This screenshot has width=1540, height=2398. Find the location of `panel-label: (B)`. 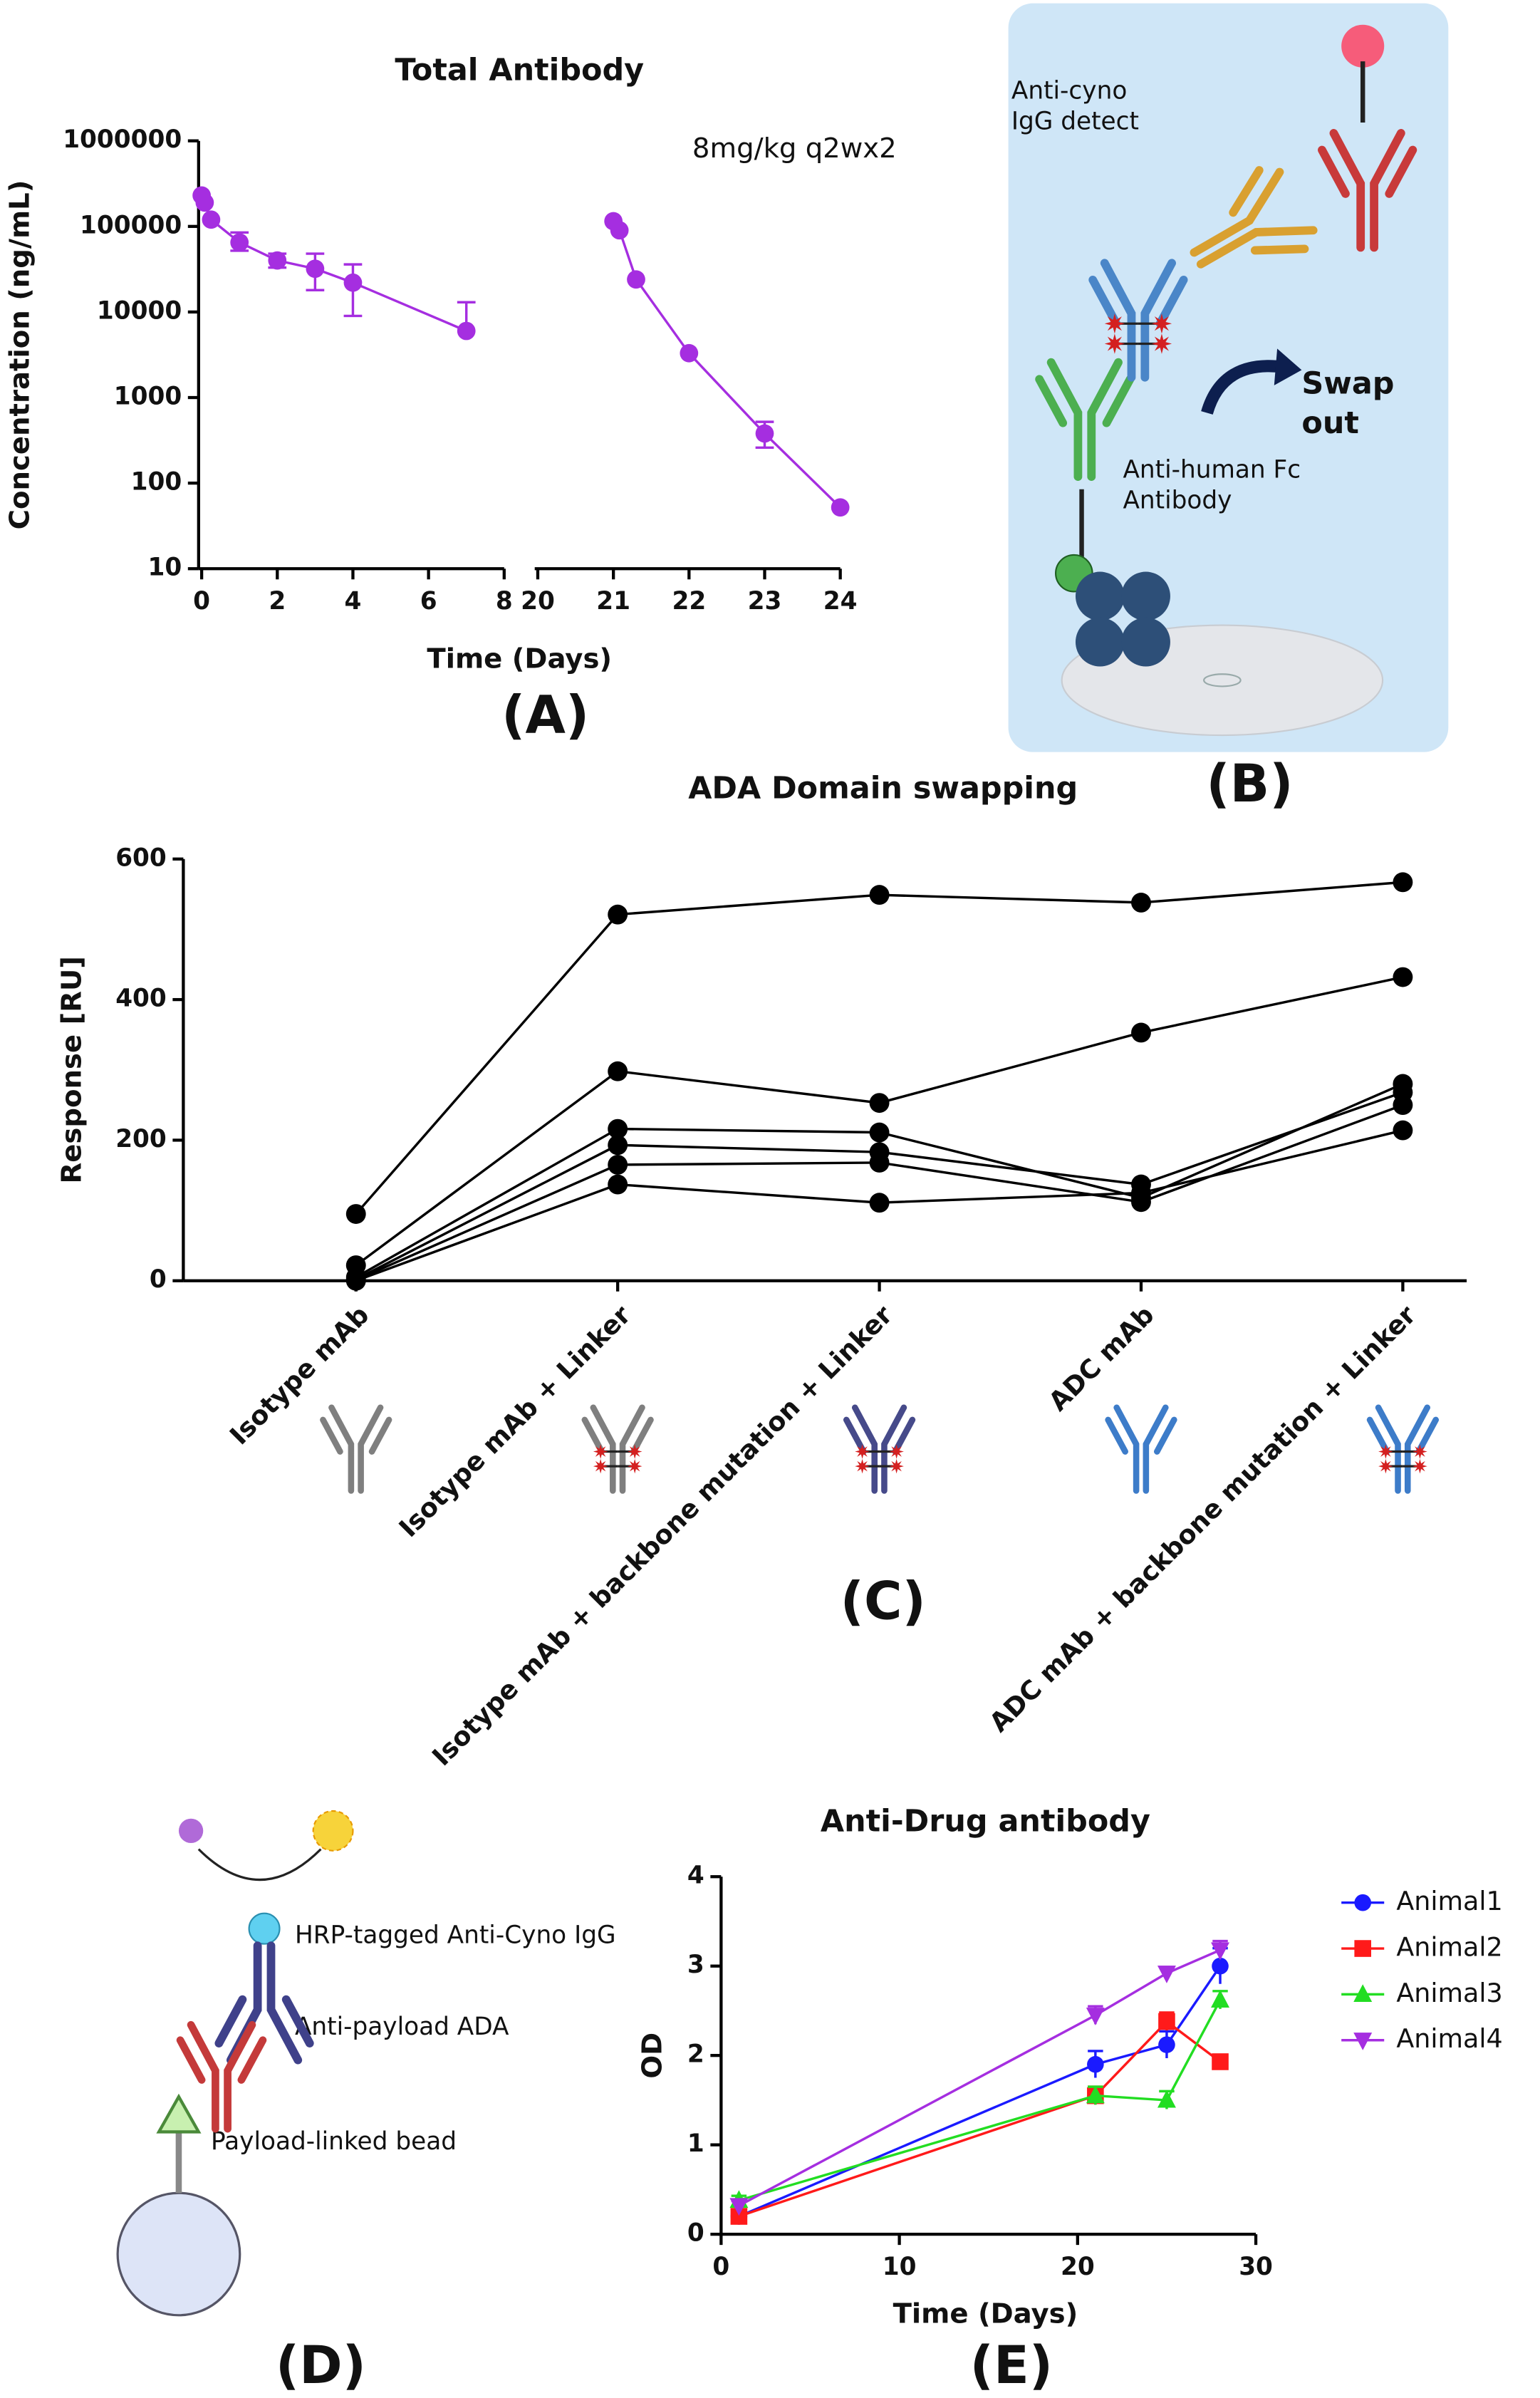

panel-label: (B) is located at coordinates (1249, 784).